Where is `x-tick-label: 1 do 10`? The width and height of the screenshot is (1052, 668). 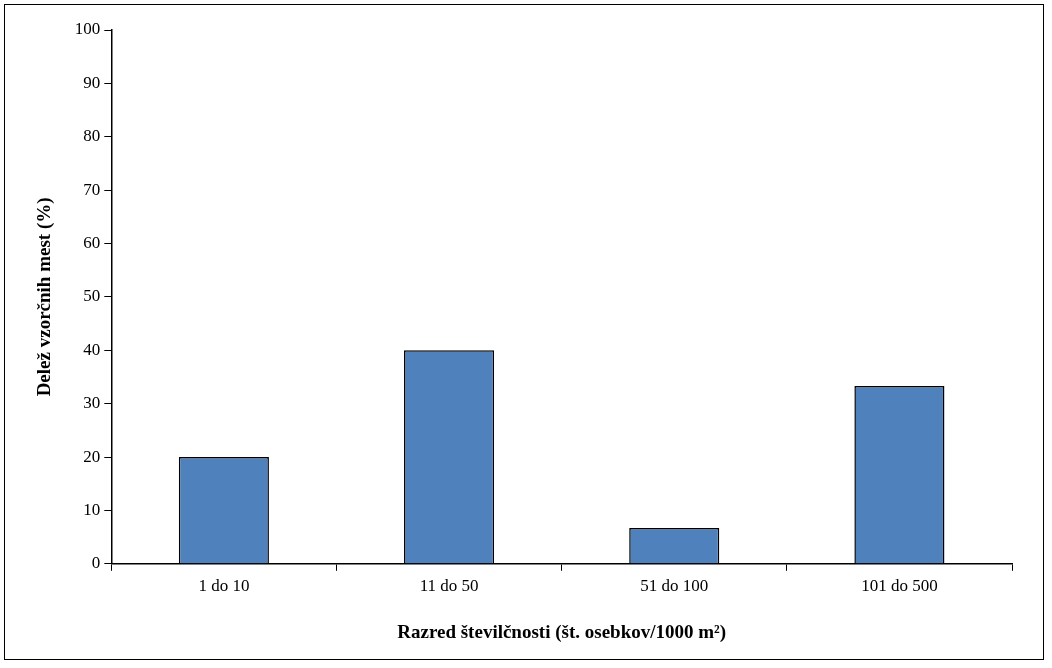
x-tick-label: 1 do 10 is located at coordinates (224, 586).